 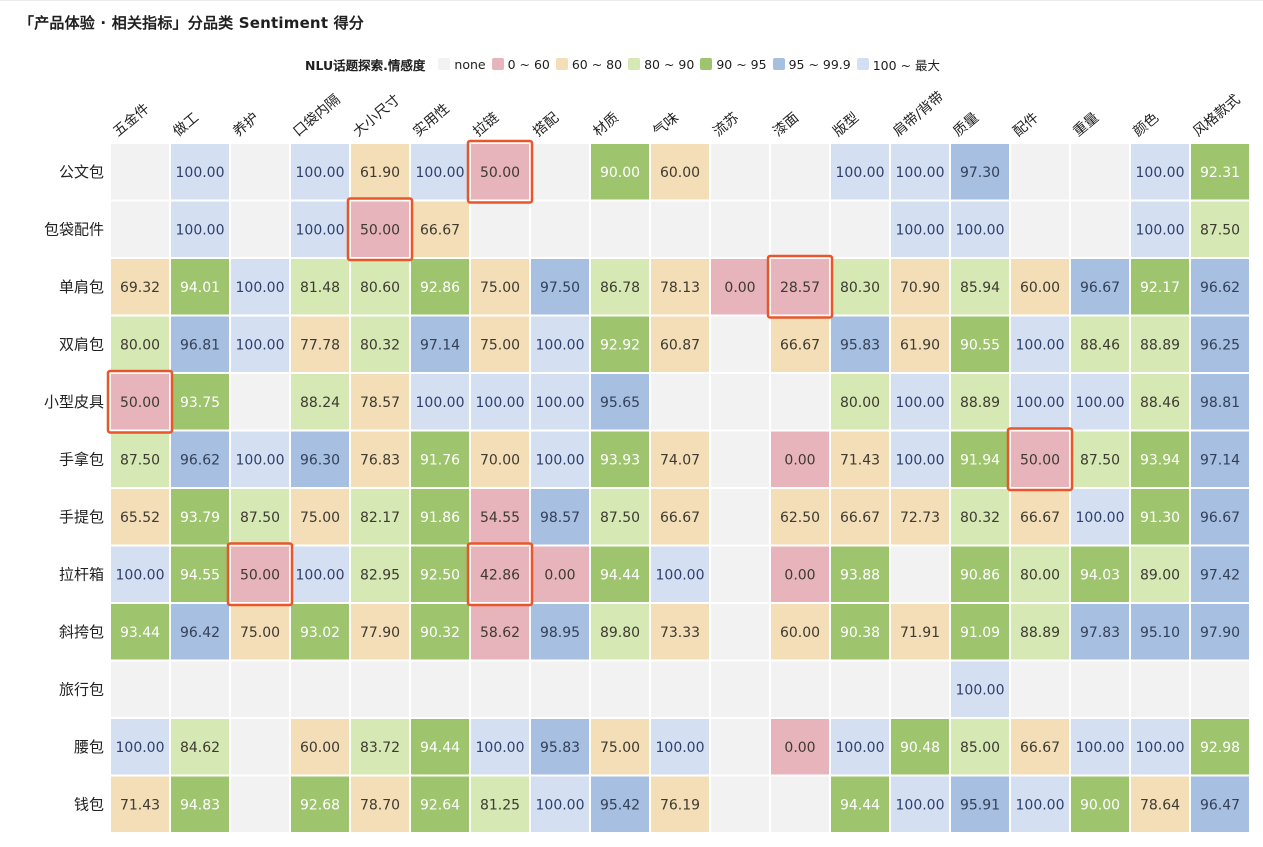 I want to click on legend-item-80-90: 80 ~ 90, so click(x=661, y=64).